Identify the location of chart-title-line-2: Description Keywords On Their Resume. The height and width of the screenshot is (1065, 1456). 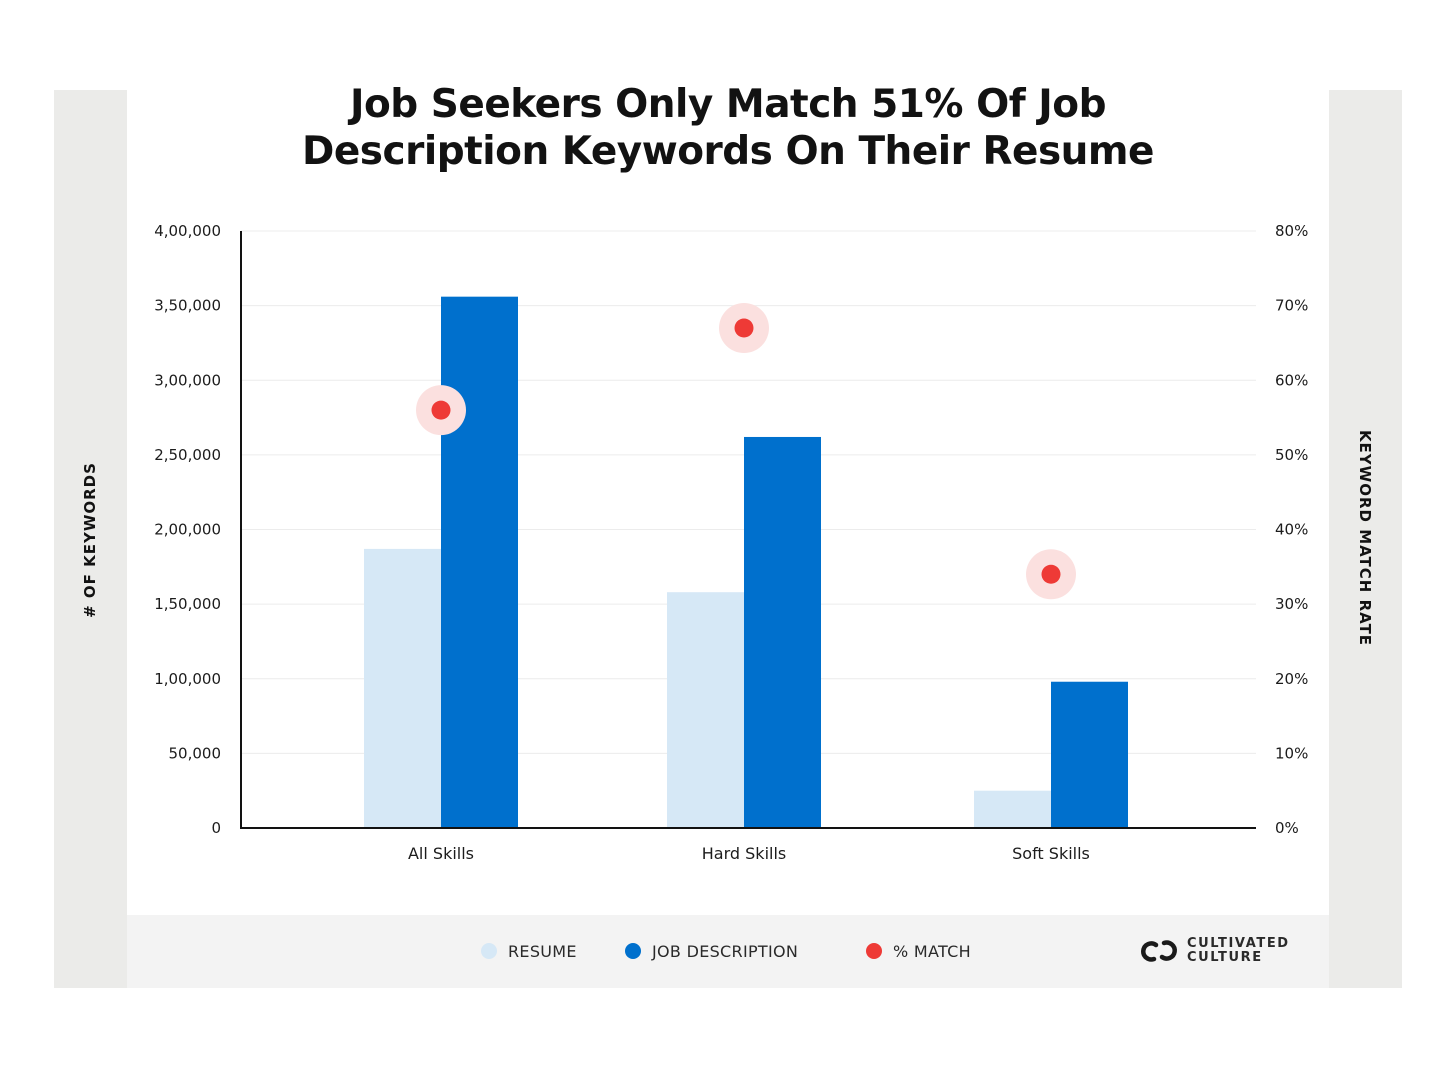
(728, 151).